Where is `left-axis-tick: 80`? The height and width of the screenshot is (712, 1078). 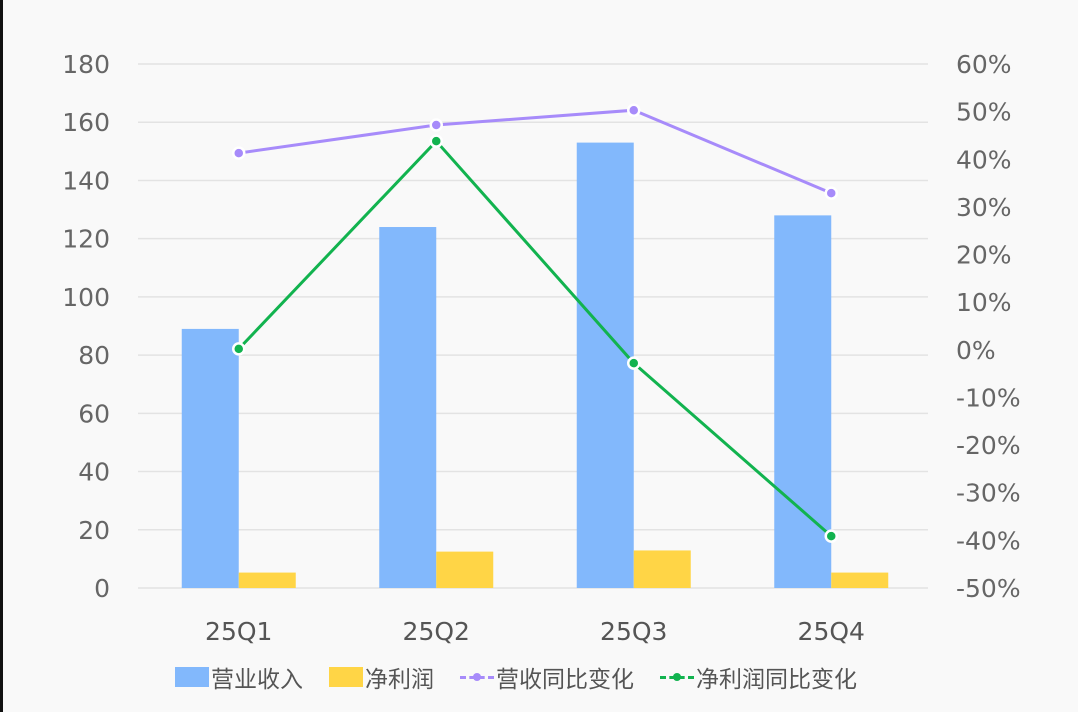 left-axis-tick: 80 is located at coordinates (94, 355).